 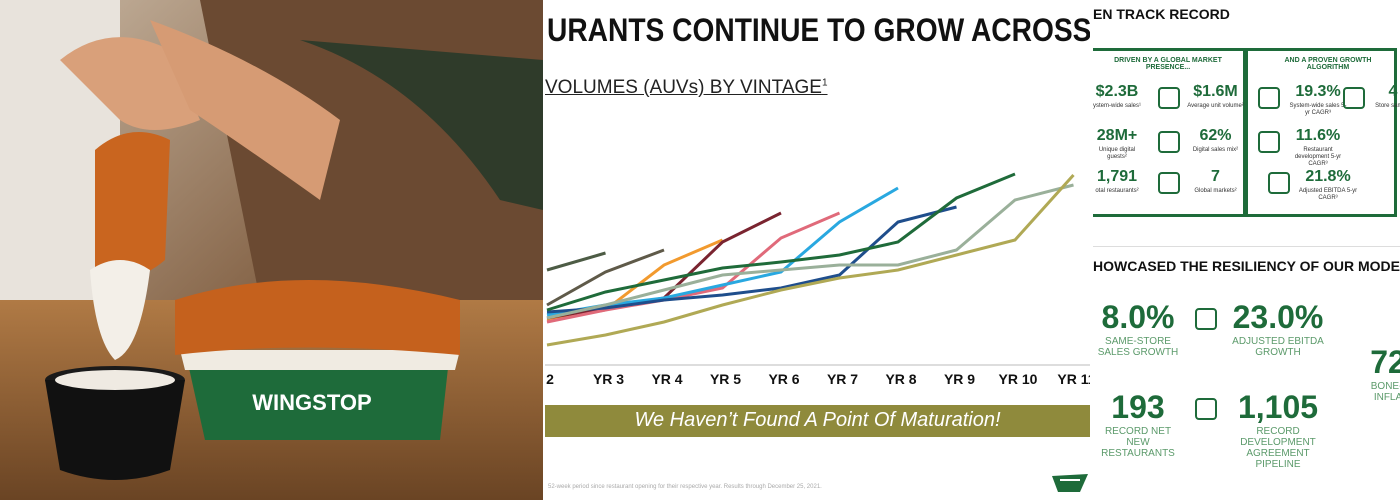 I want to click on stat-label: otal restaurants², so click(x=1117, y=191).